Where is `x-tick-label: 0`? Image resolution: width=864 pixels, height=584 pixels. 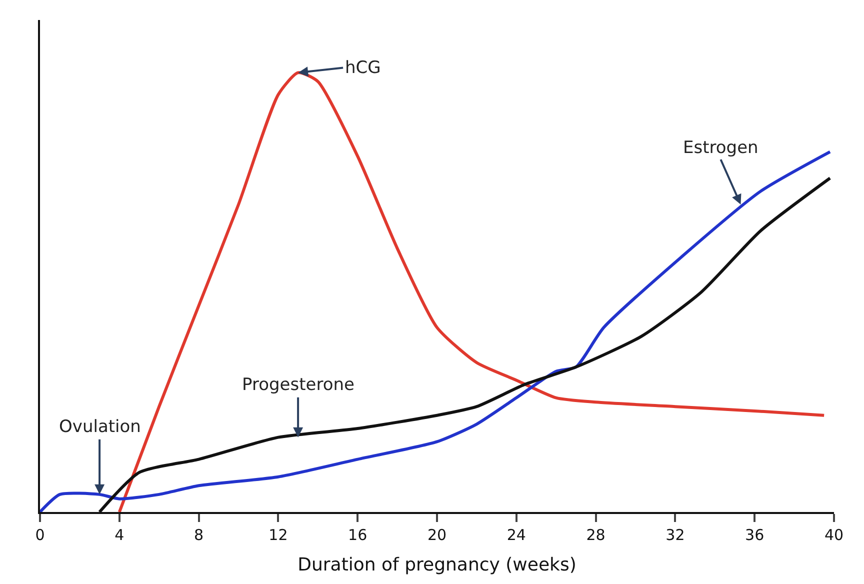 x-tick-label: 0 is located at coordinates (40, 535).